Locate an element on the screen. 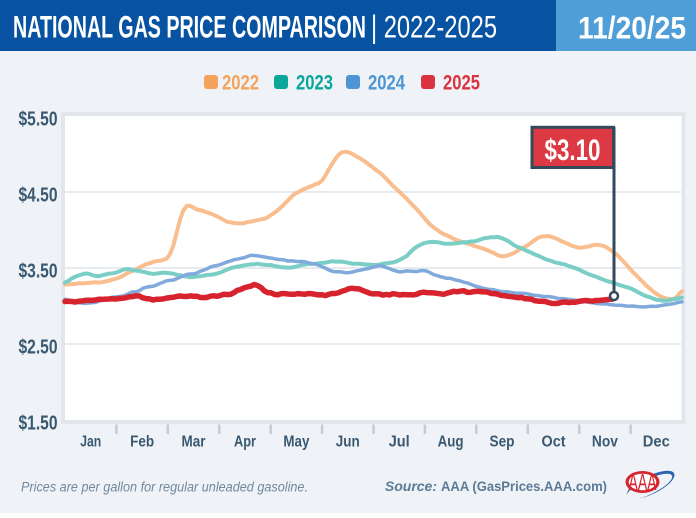 This screenshot has width=696, height=518. svg-text: Jan is located at coordinates (90, 442).